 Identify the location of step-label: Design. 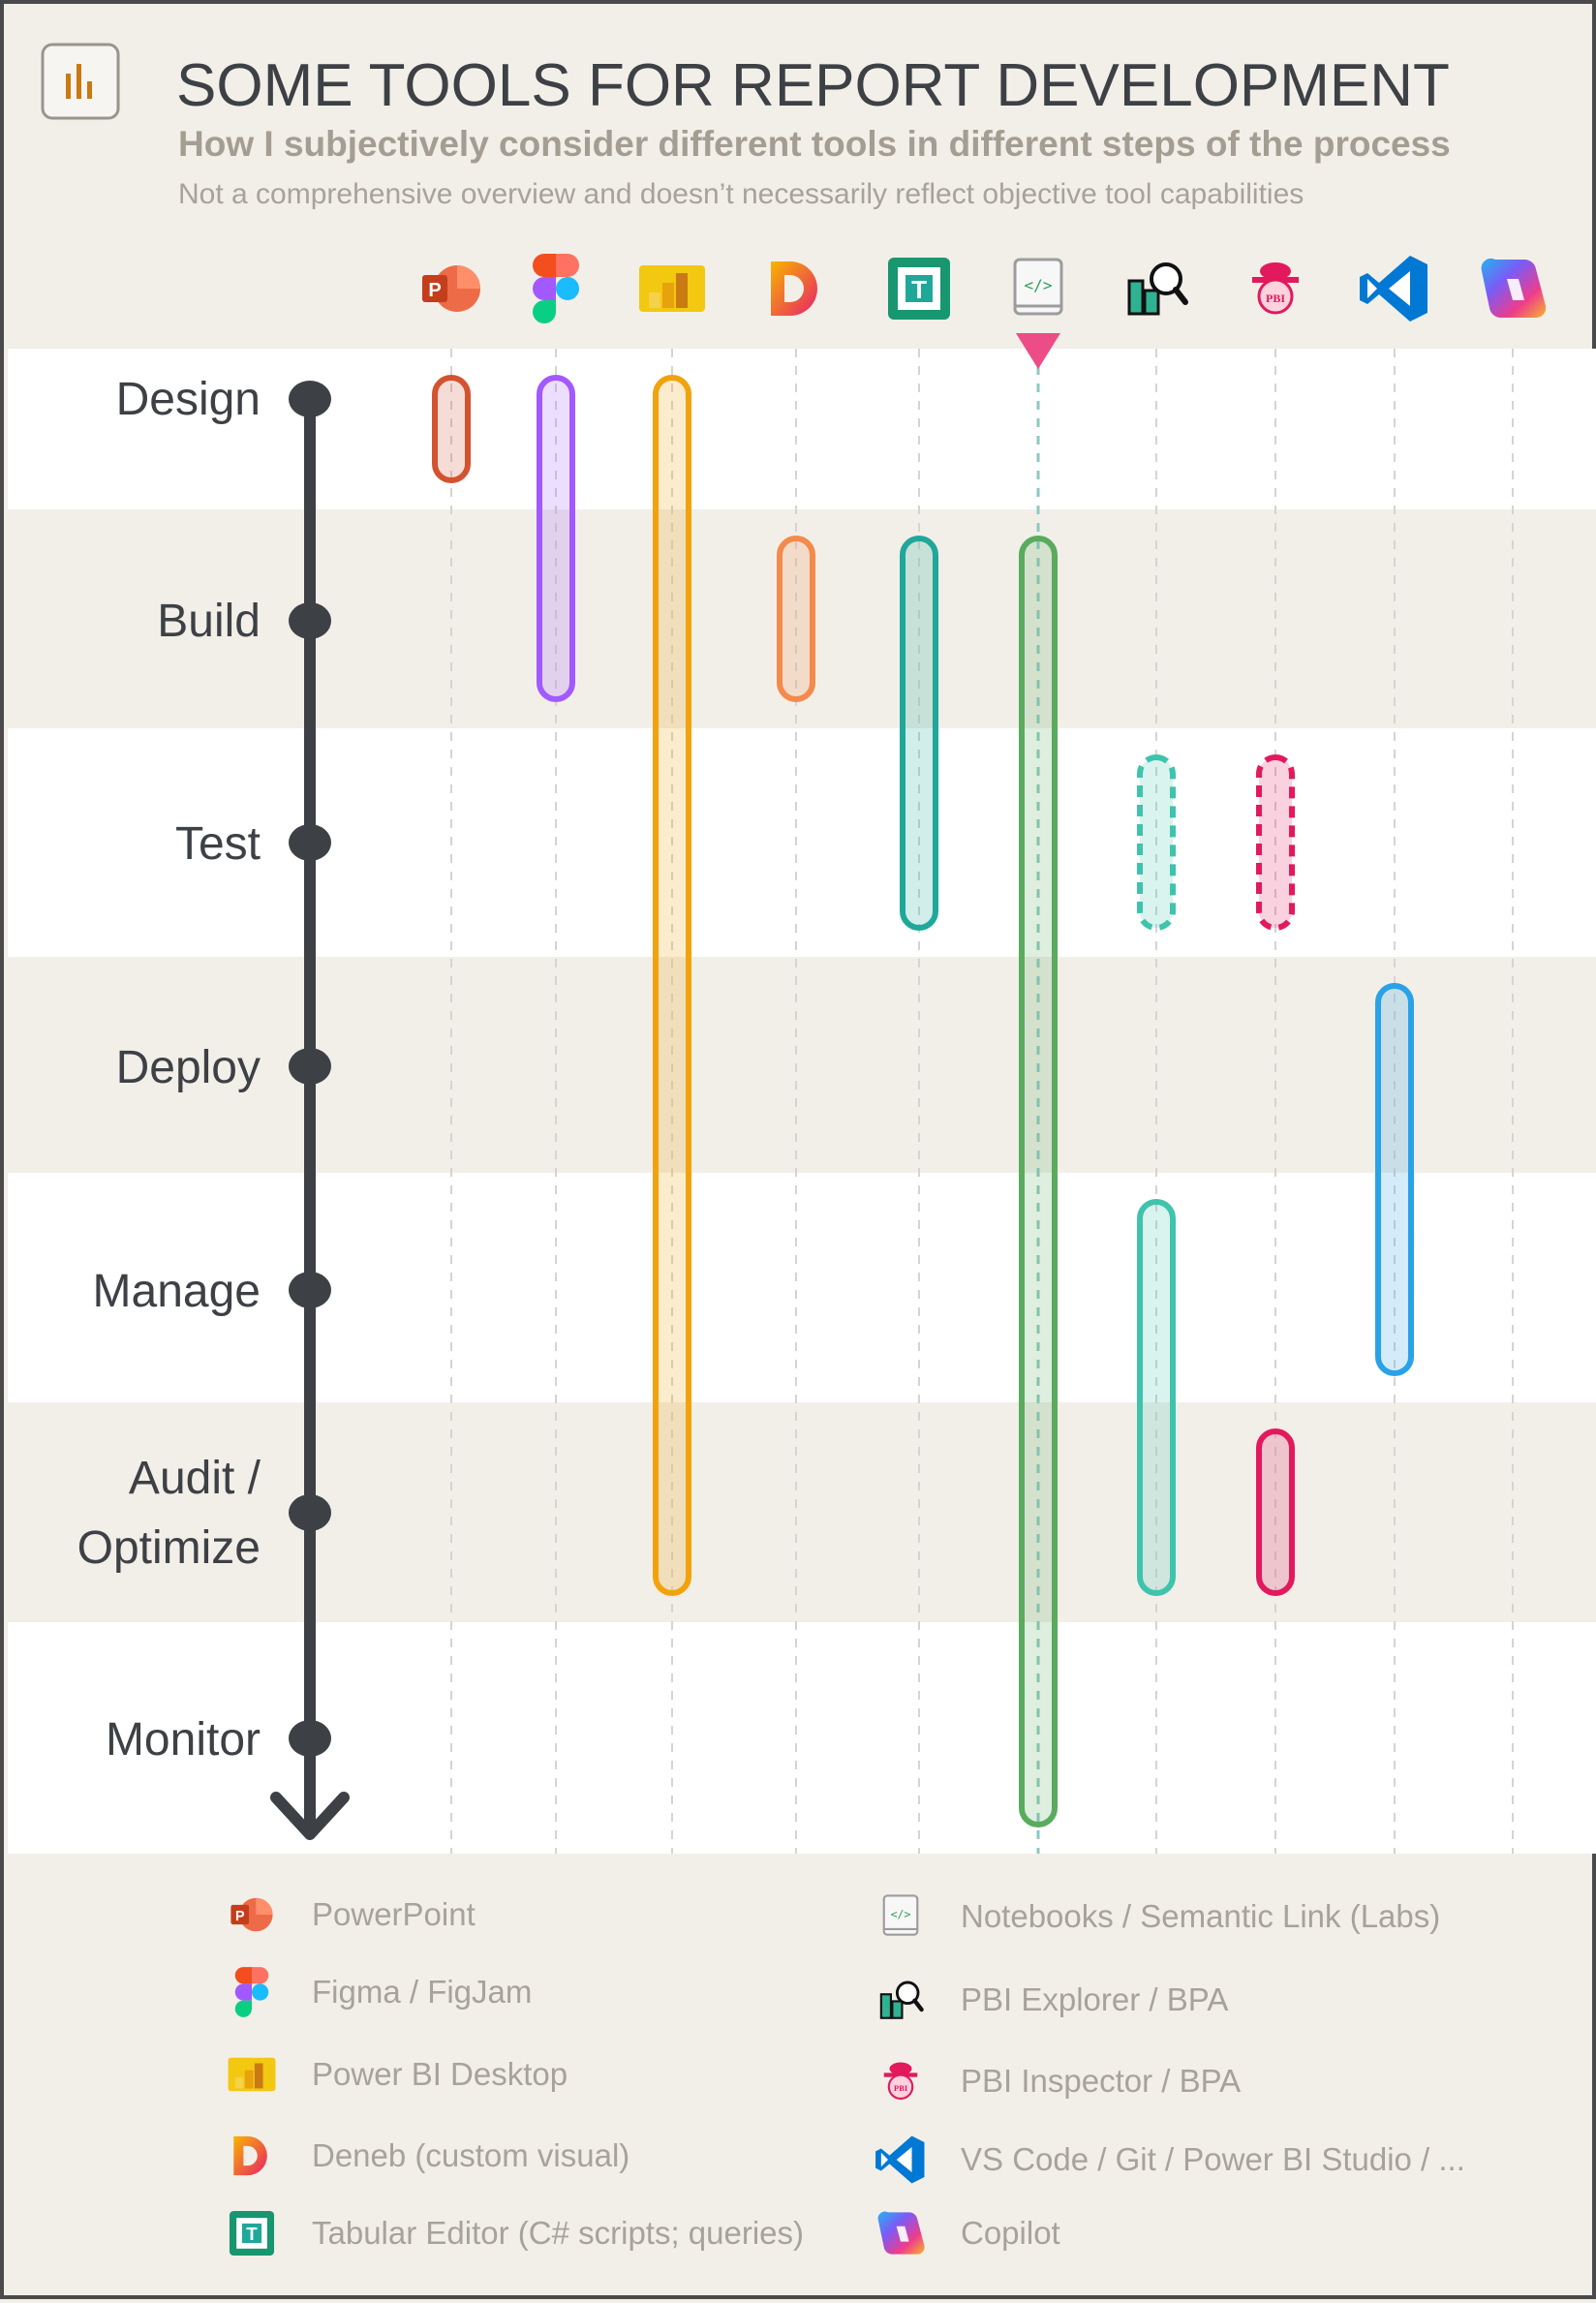
(188, 399).